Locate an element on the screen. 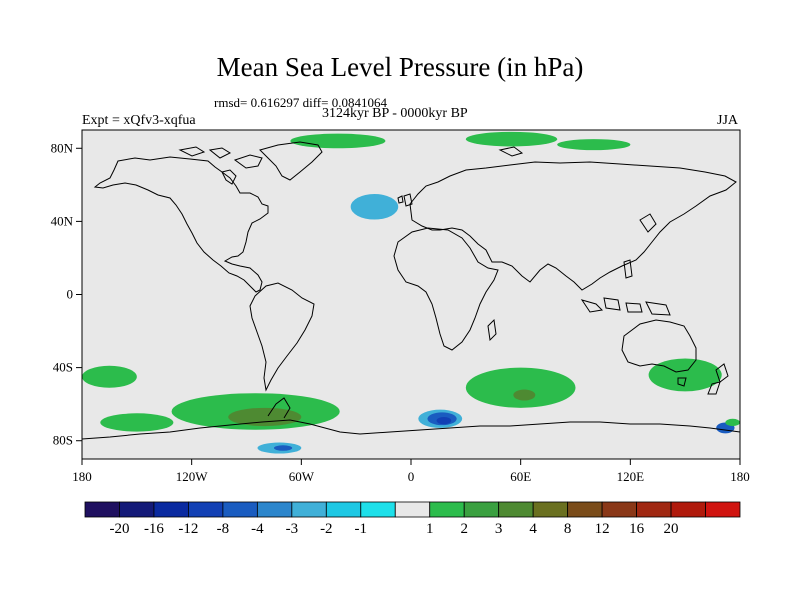  anomaly-east-antarctic-high is located at coordinates (732, 422).